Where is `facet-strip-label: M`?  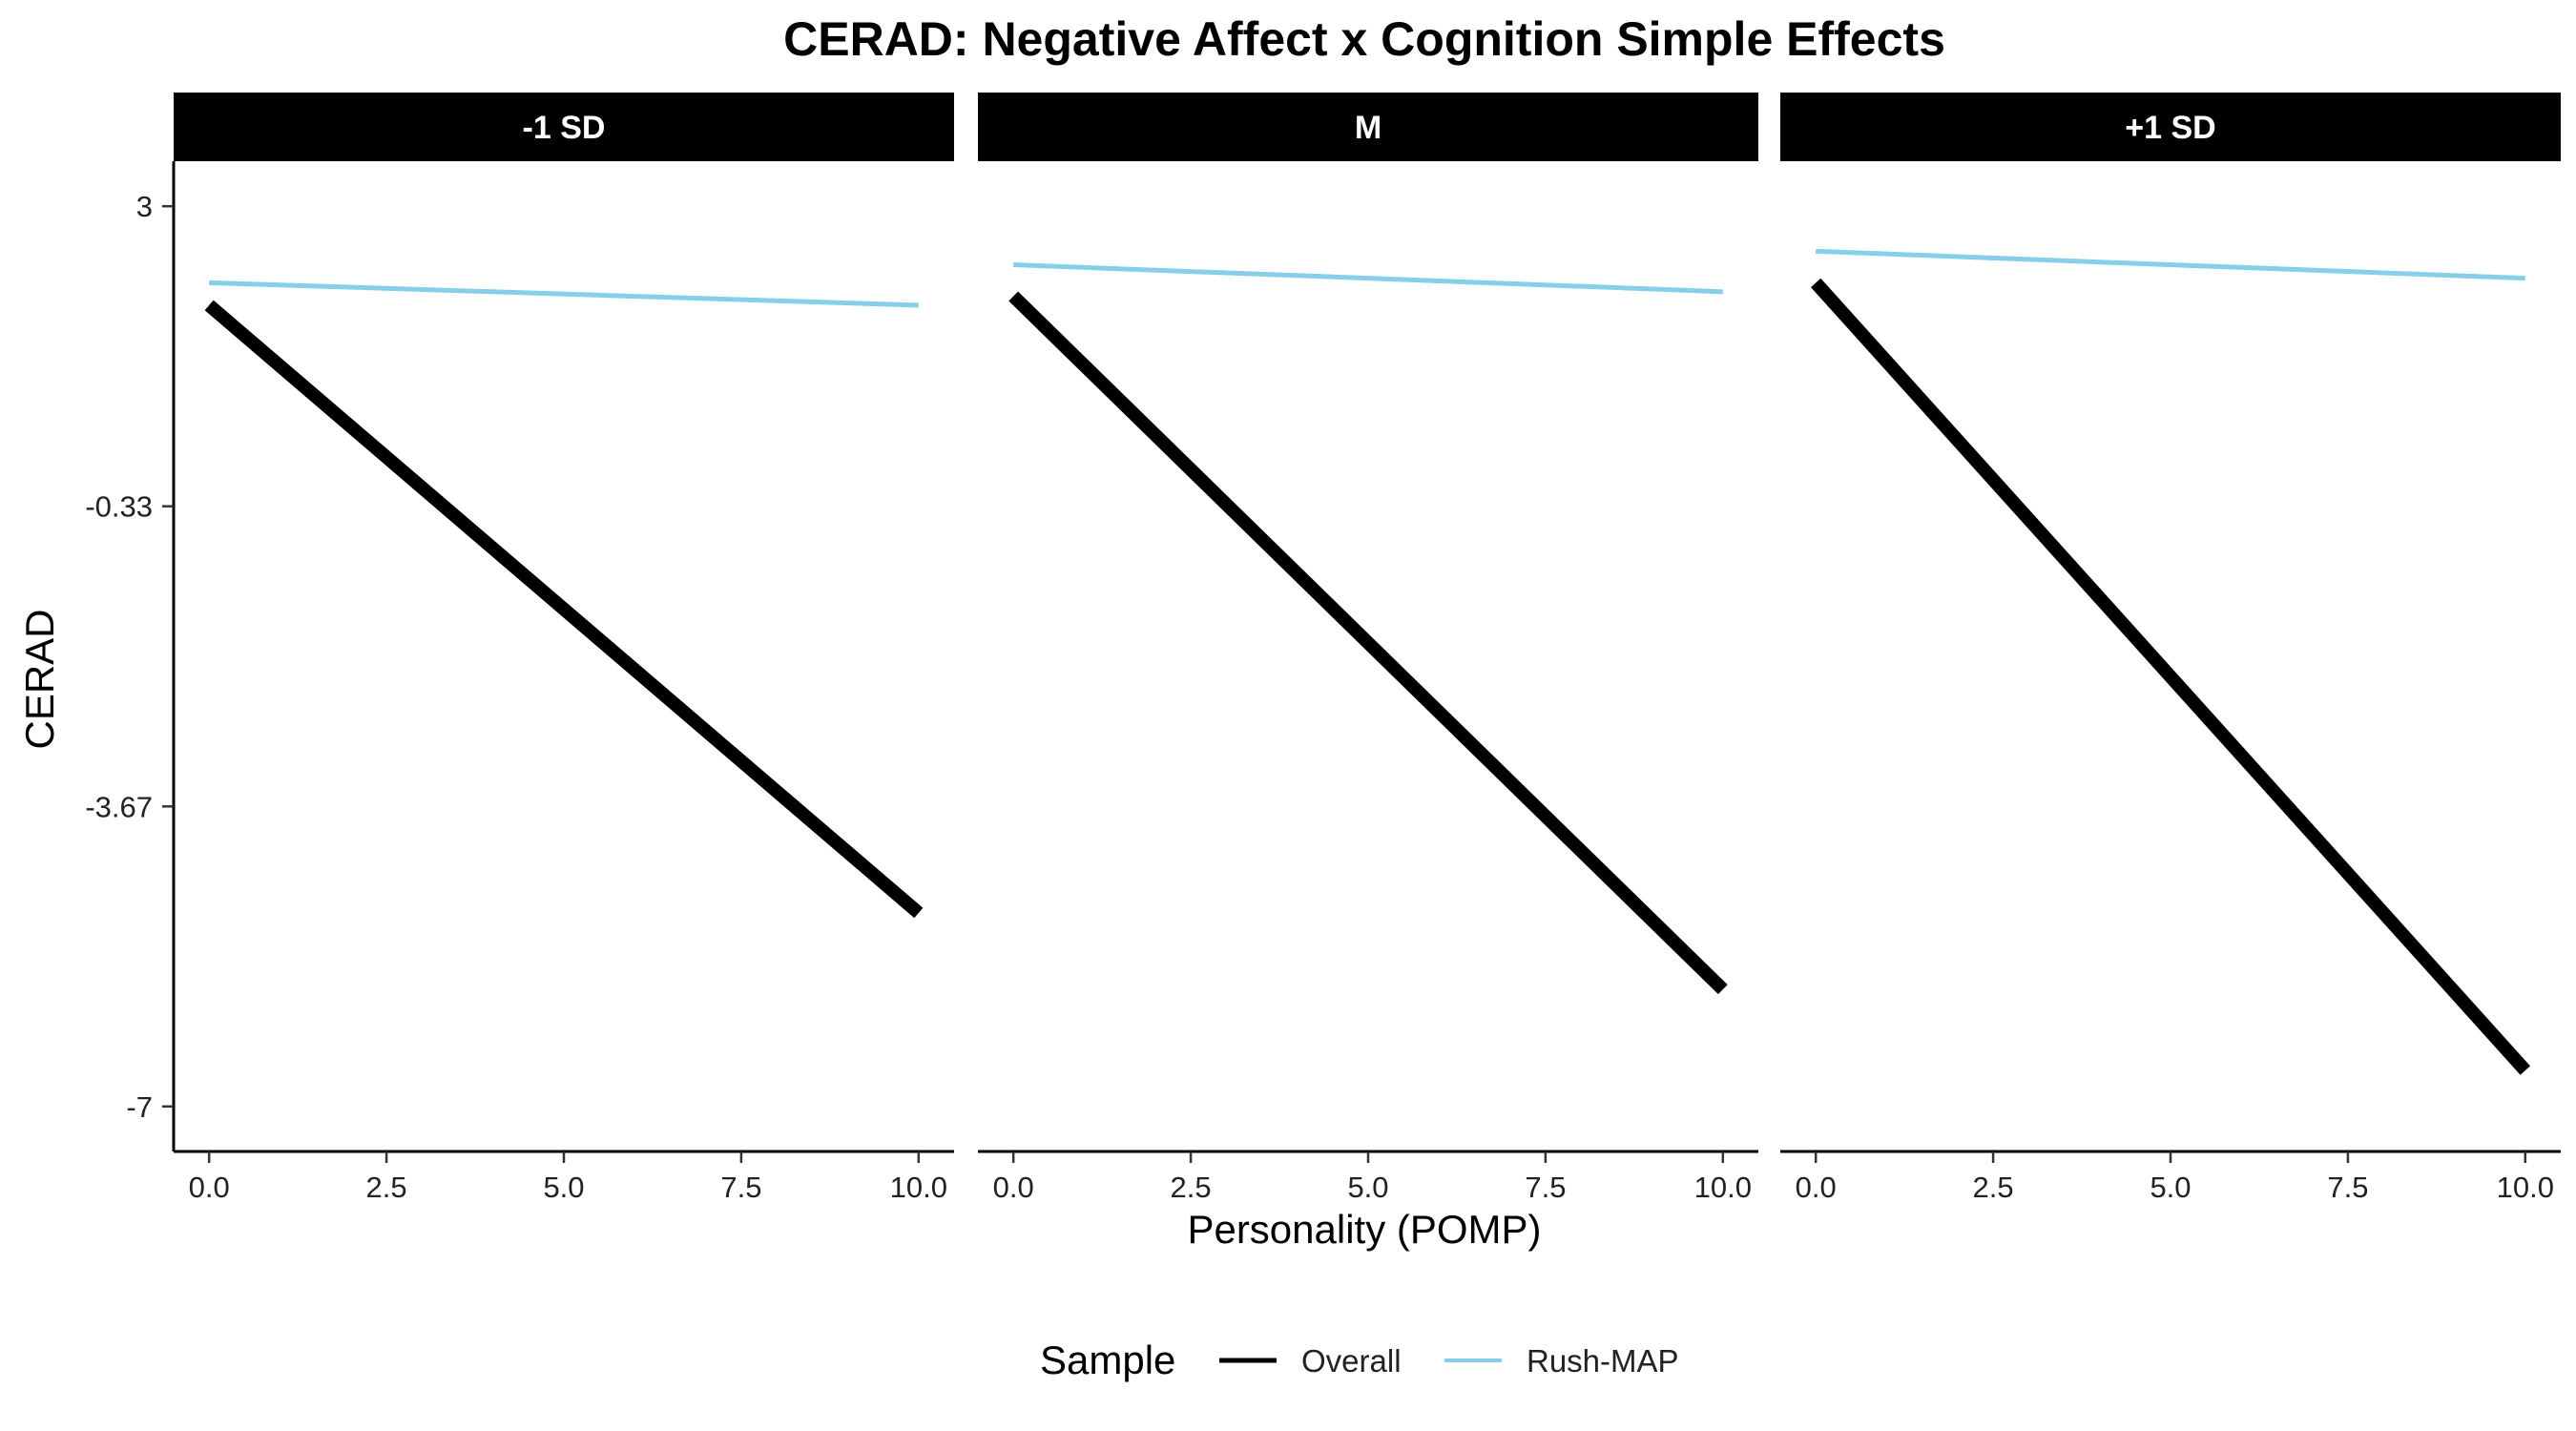
facet-strip-label: M is located at coordinates (1368, 128).